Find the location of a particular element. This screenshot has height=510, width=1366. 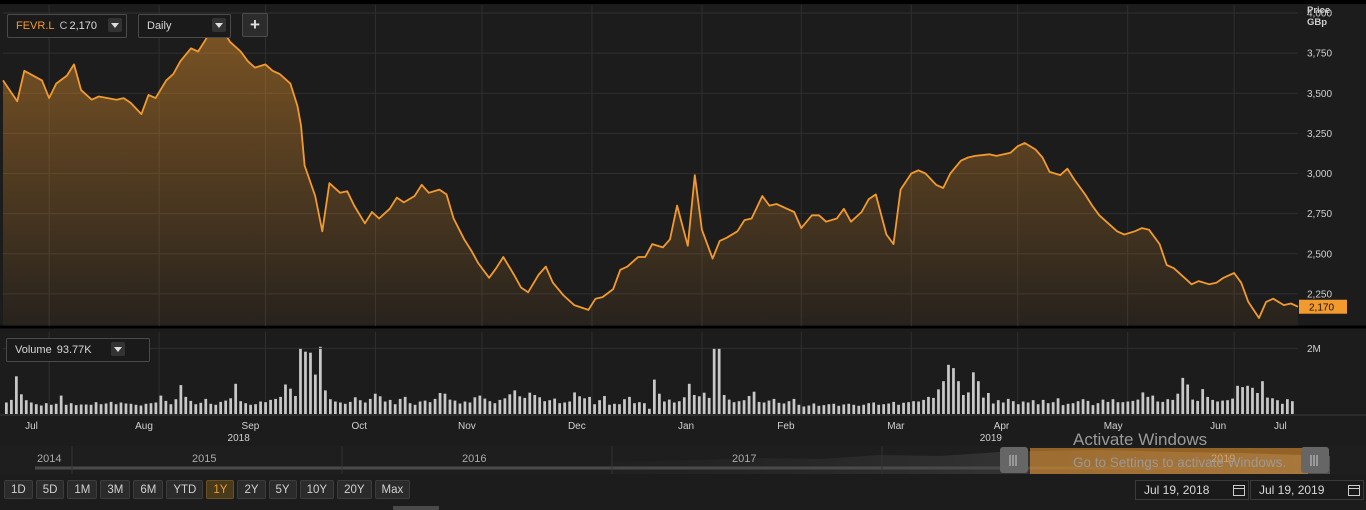

x-axis-month-label: Mar is located at coordinates (896, 426).